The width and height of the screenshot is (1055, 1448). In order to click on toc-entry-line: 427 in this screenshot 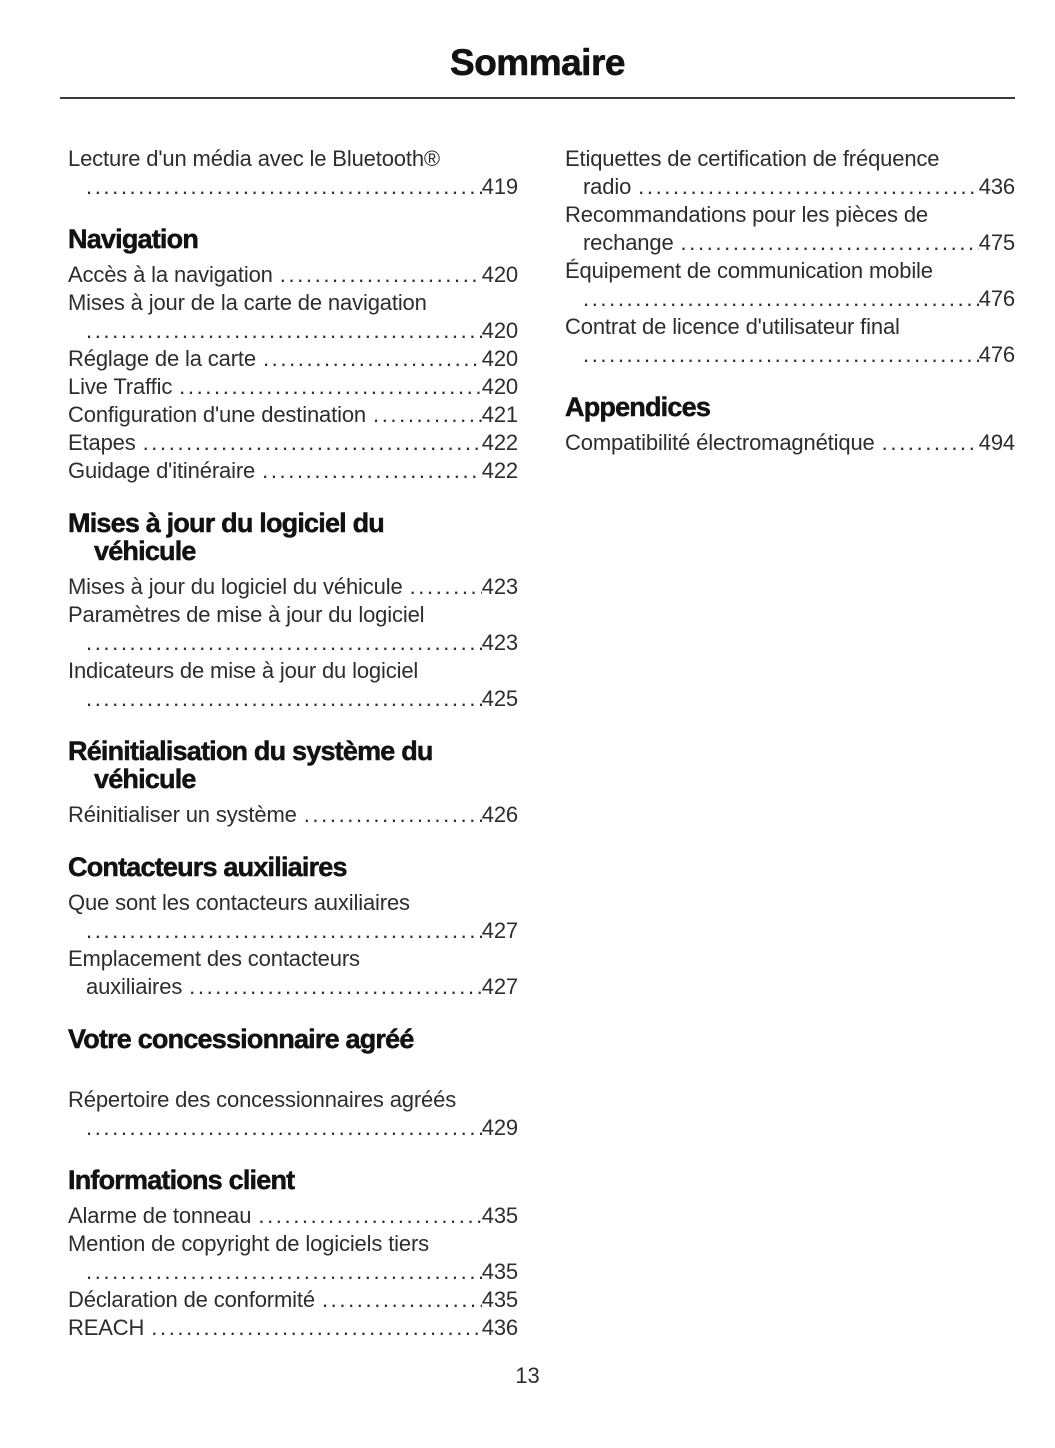, I will do `click(293, 931)`.